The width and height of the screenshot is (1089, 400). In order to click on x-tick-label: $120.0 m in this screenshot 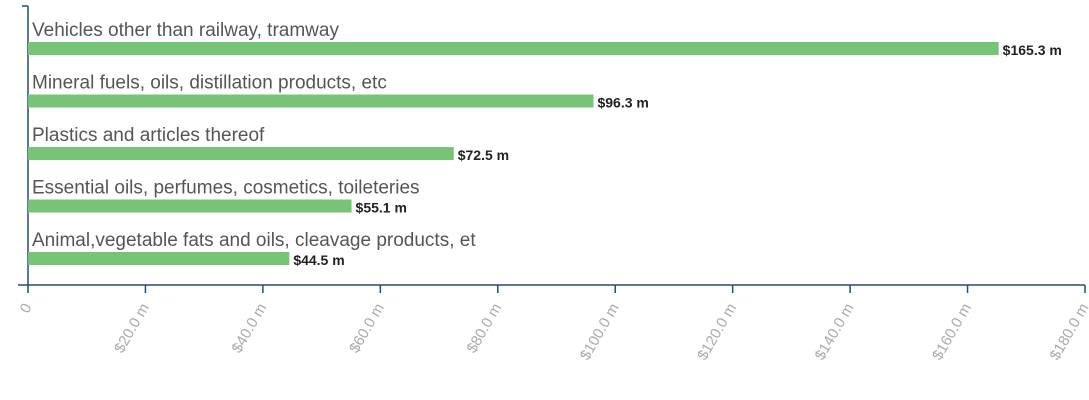, I will do `click(717, 332)`.